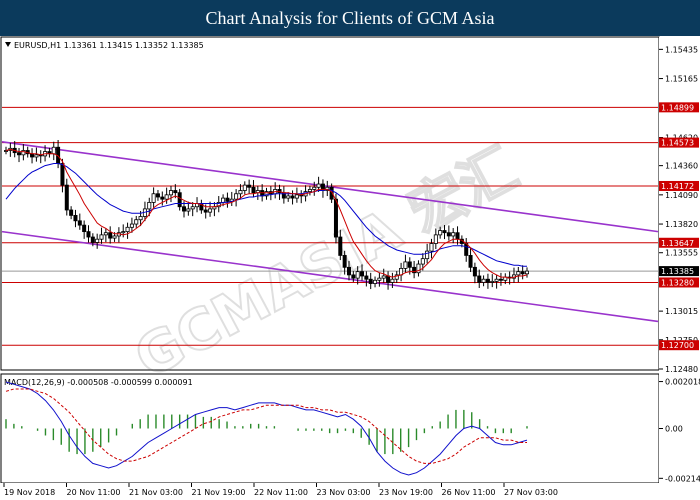 This screenshot has width=700, height=500. What do you see at coordinates (682, 382) in the screenshot?
I see `macd-tick-label: 0.002018` at bounding box center [682, 382].